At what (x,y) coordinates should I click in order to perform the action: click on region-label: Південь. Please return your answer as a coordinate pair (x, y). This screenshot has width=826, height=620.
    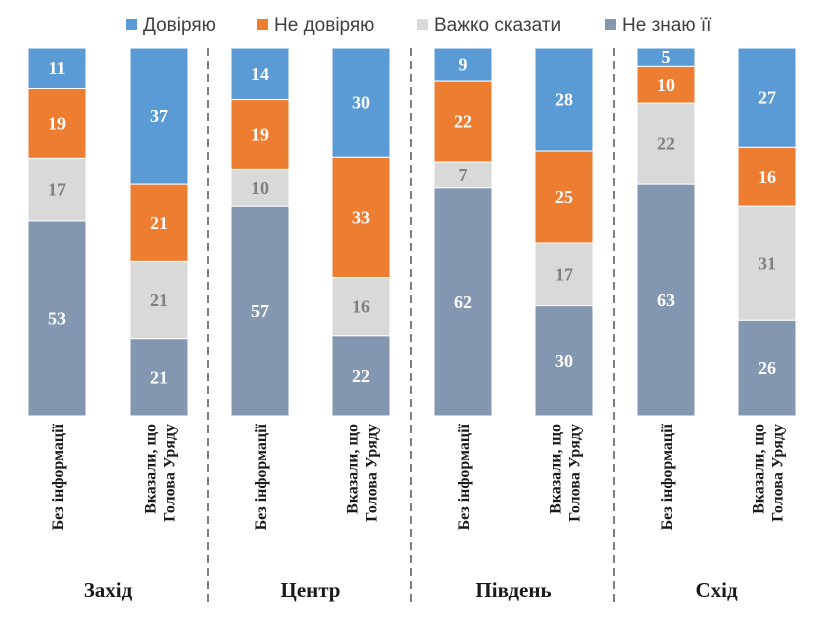
    Looking at the image, I should click on (513, 590).